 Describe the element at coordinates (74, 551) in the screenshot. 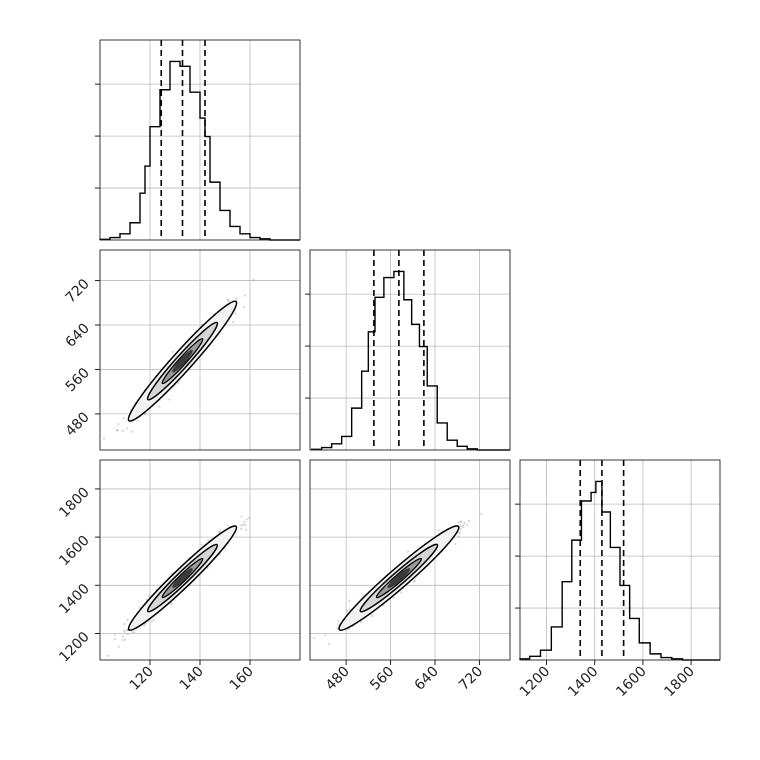

I see `y-tick-label: 1600` at that location.